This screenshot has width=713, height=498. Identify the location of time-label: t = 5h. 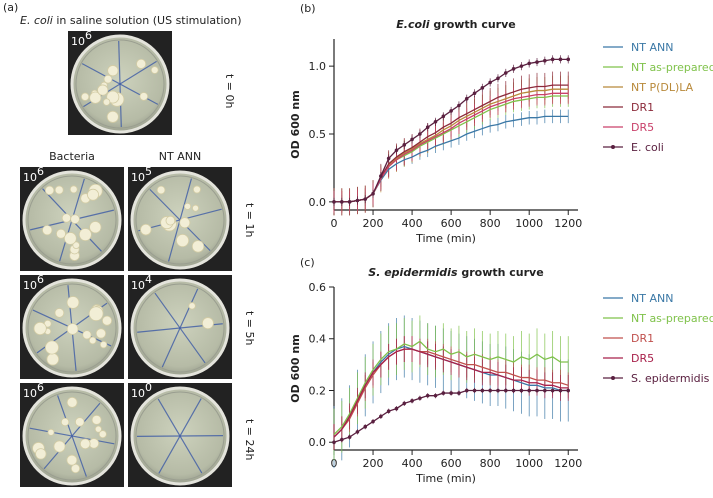
(249, 328).